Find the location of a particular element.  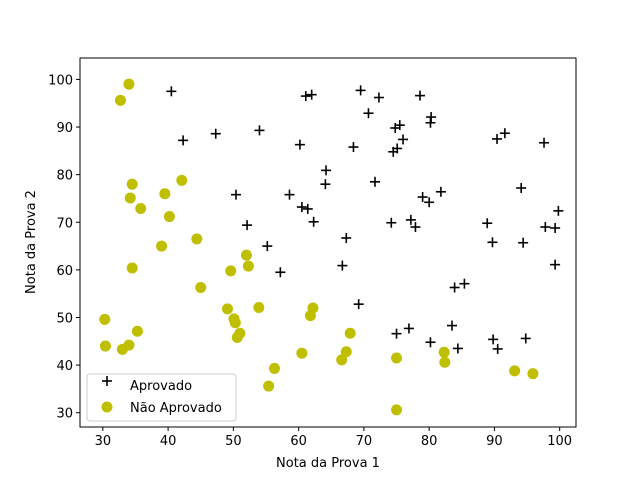

x-tick-label: 30 is located at coordinates (103, 441).